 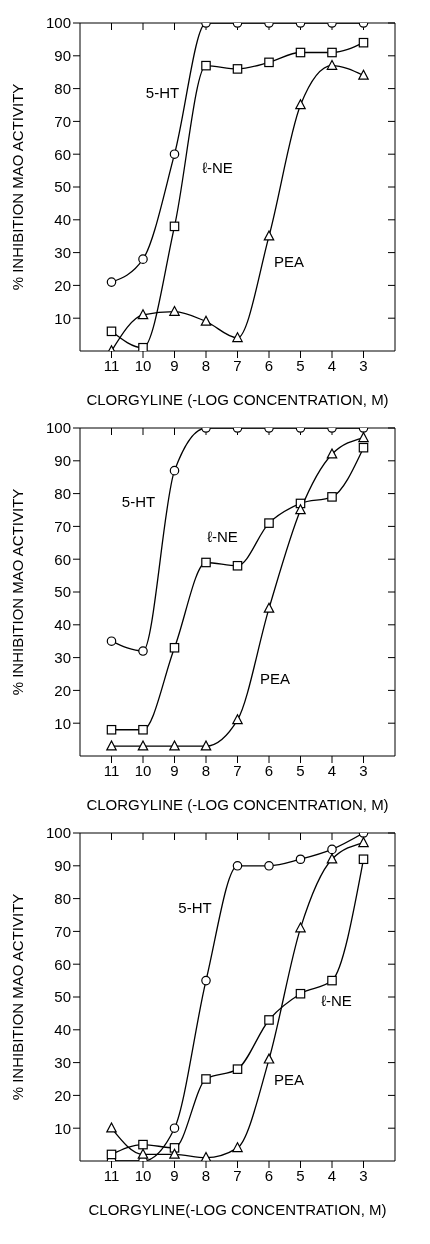 What do you see at coordinates (143, 1175) in the screenshot?
I see `x-tick-label: 10` at bounding box center [143, 1175].